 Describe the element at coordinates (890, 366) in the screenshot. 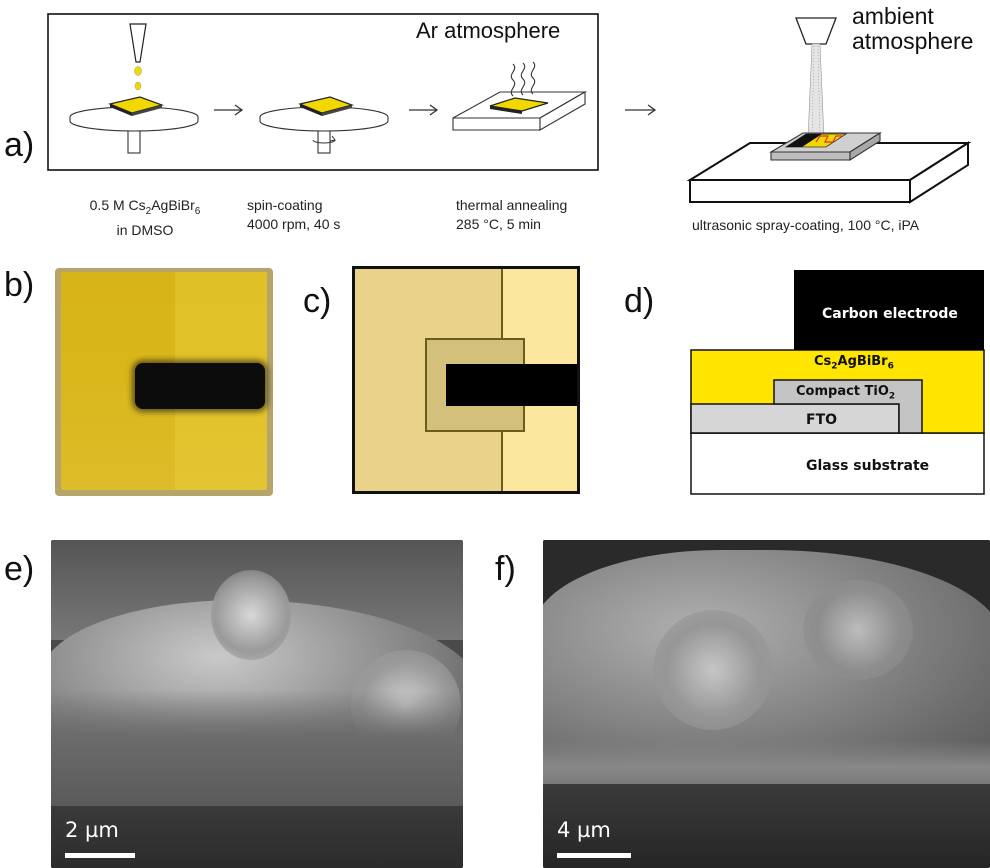

I see `perov-sub-2: 6` at that location.